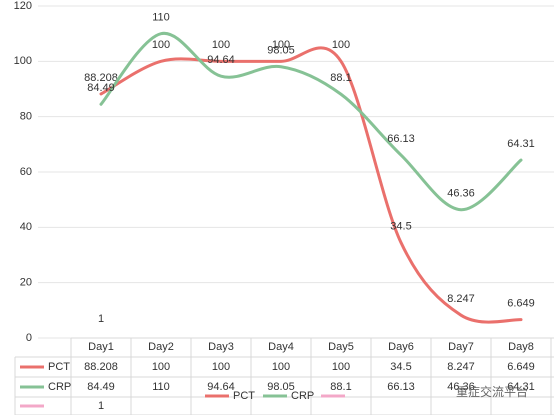 The height and width of the screenshot is (415, 554). What do you see at coordinates (400, 226) in the screenshot?
I see `data-label: 34.5` at bounding box center [400, 226].